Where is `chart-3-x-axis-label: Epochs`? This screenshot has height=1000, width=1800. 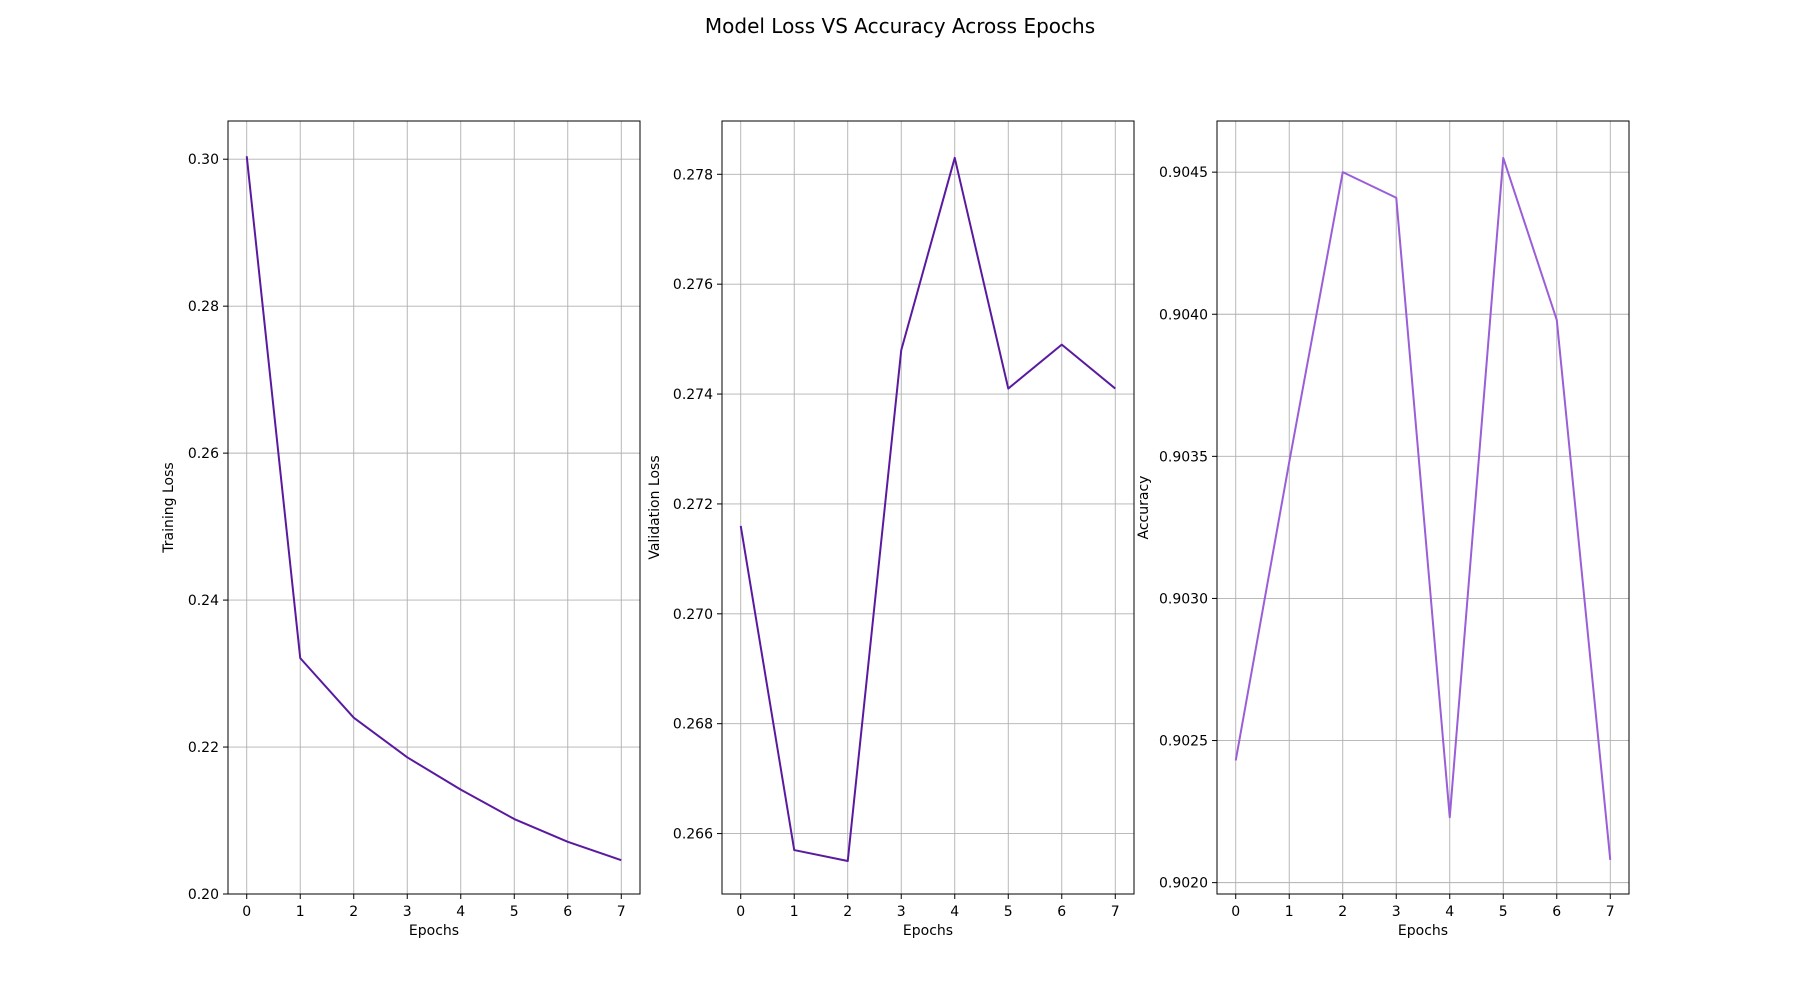 chart-3-x-axis-label: Epochs is located at coordinates (1423, 931).